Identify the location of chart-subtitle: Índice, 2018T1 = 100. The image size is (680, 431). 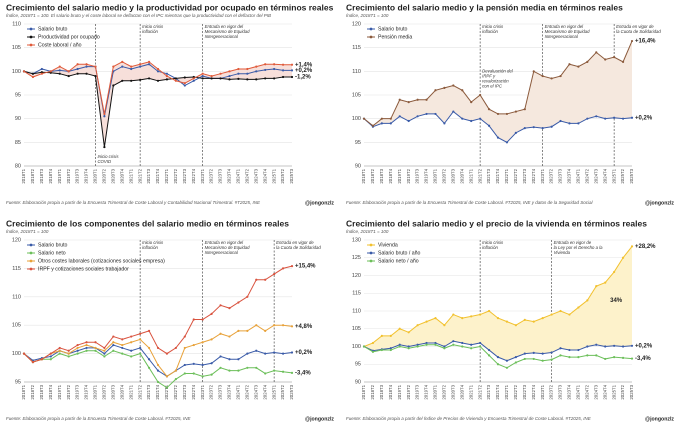
(367, 231).